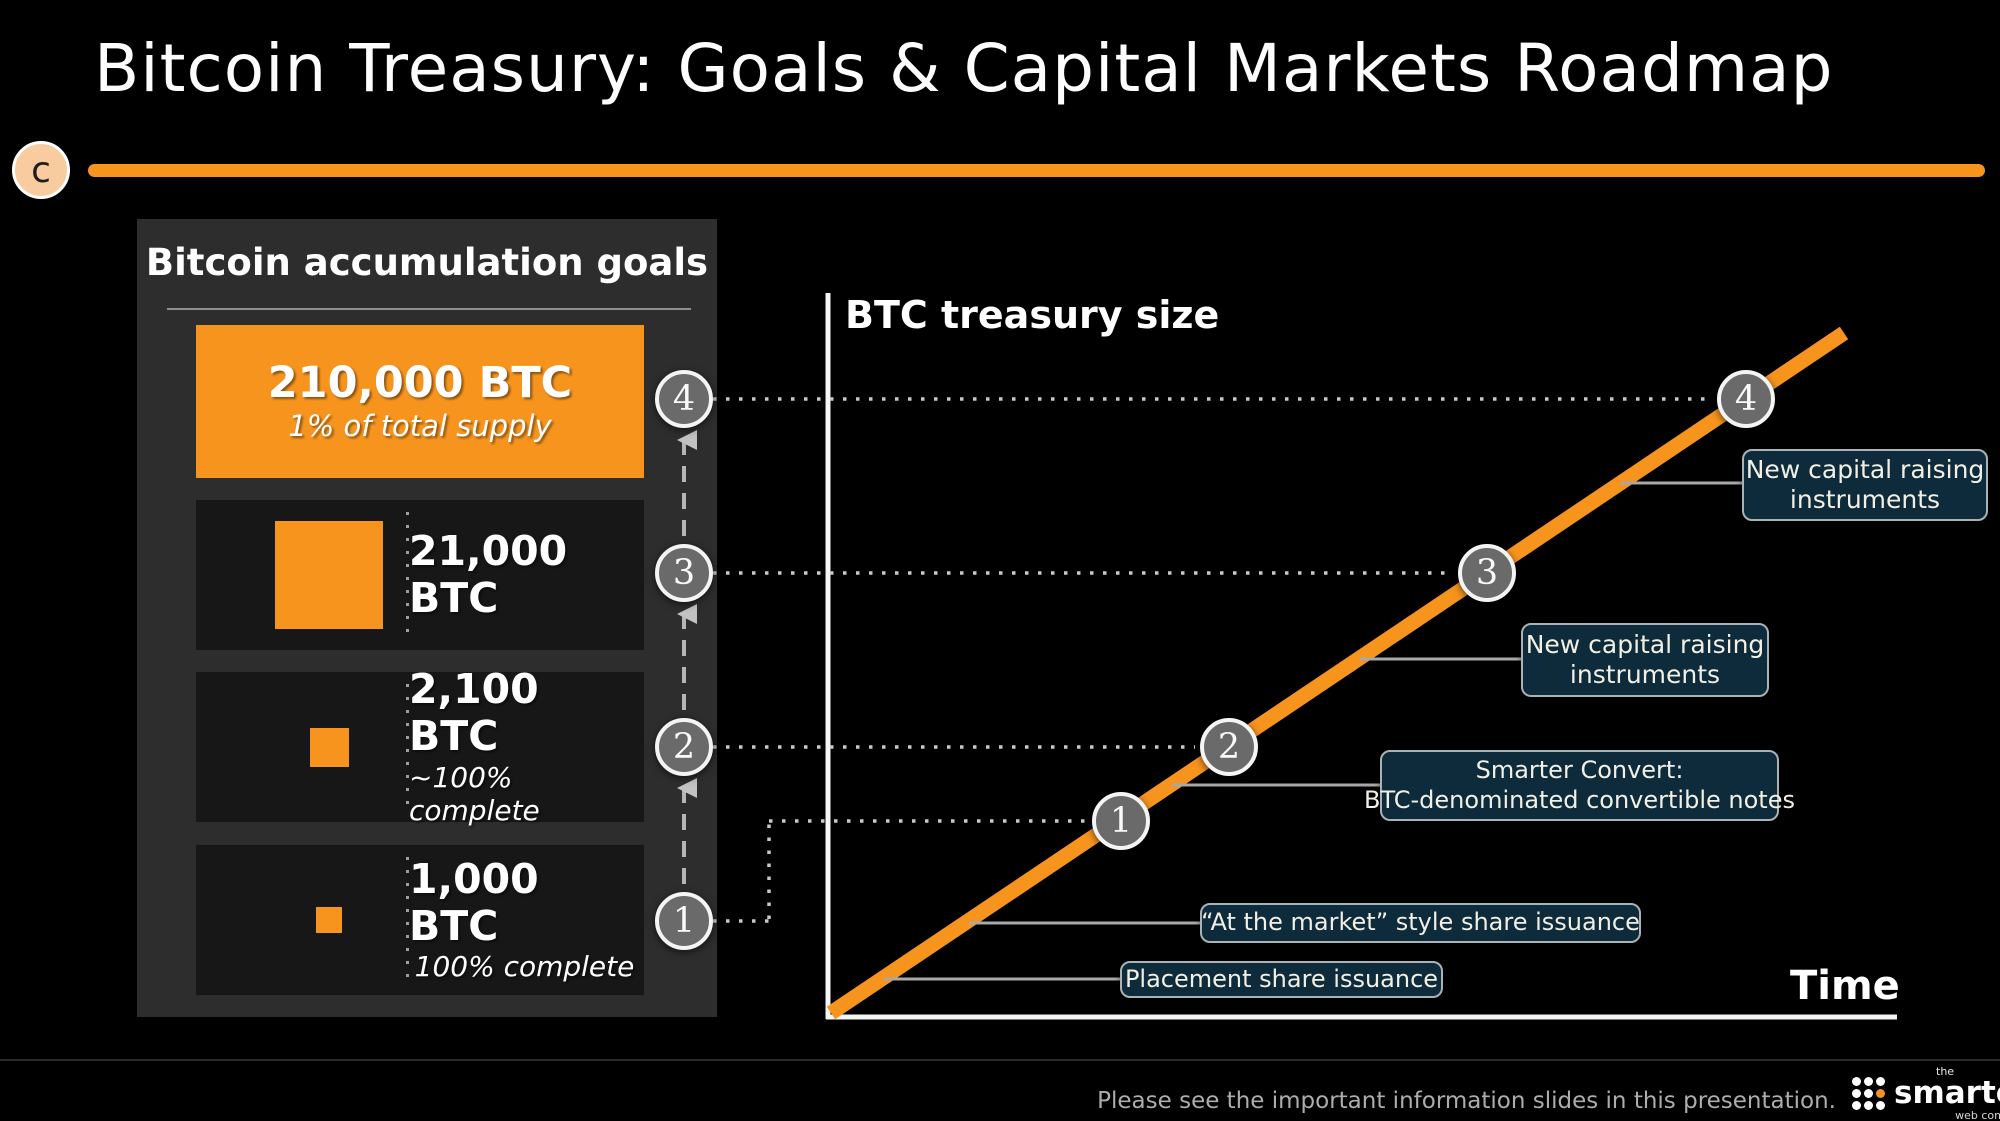 The height and width of the screenshot is (1121, 2000). What do you see at coordinates (474, 713) in the screenshot?
I see `goal-amount: 2,100 BTC` at bounding box center [474, 713].